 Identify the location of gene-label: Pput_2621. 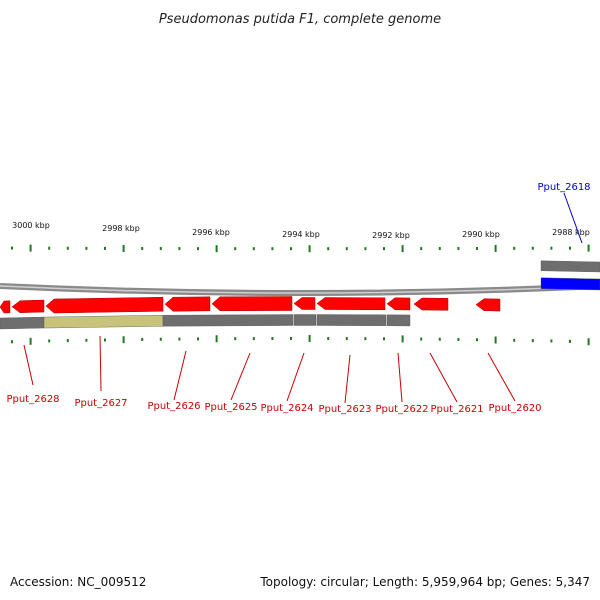
(456, 409).